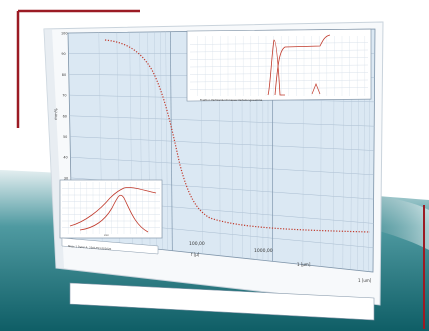 The height and width of the screenshot is (331, 429). What do you see at coordinates (65, 116) in the screenshot?
I see `y-tick-label: 60` at bounding box center [65, 116].